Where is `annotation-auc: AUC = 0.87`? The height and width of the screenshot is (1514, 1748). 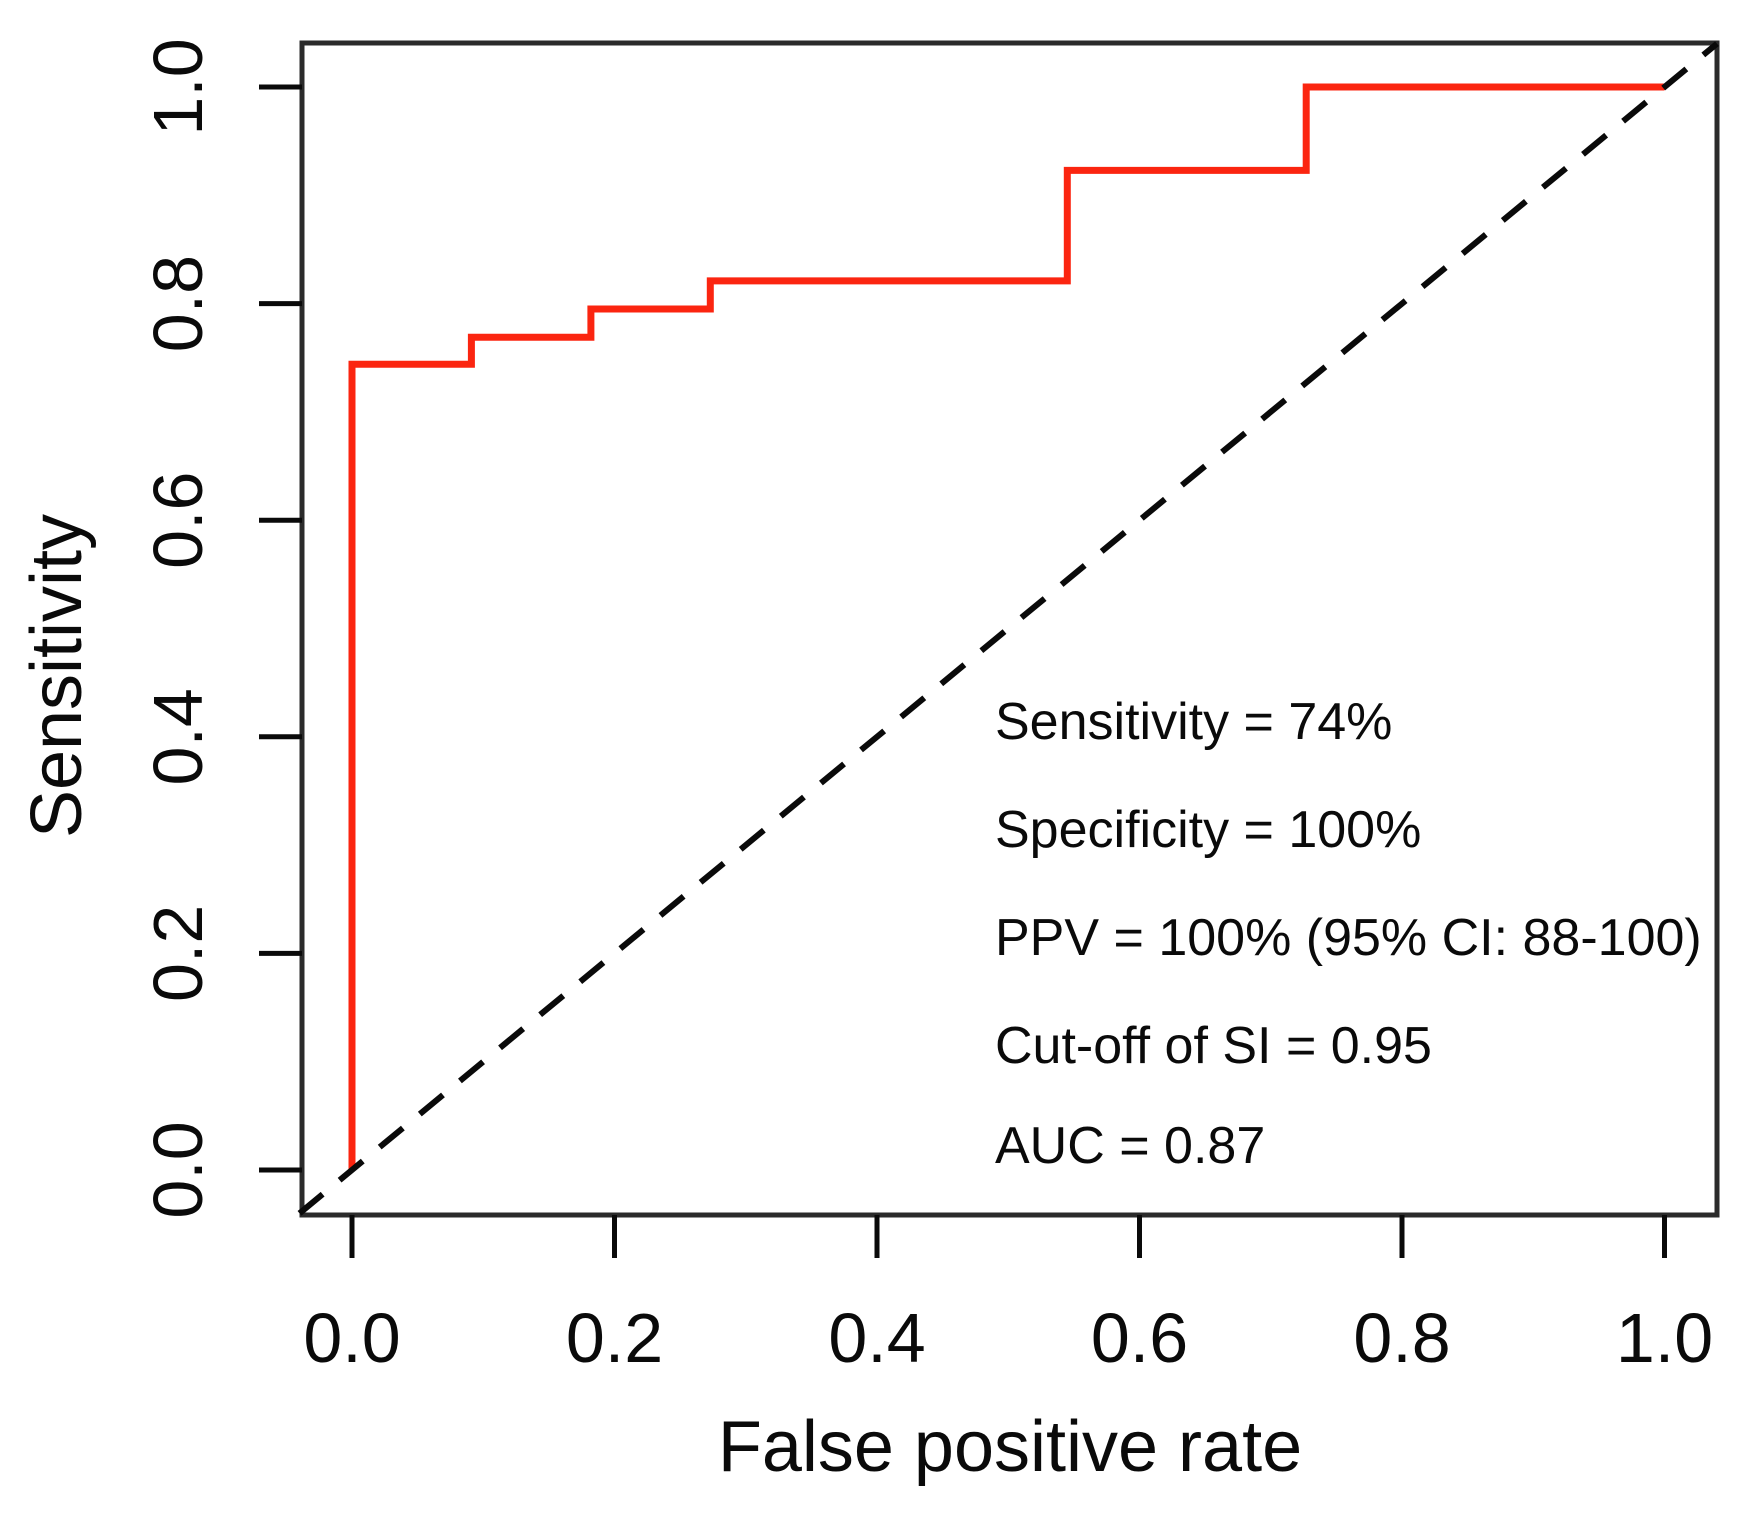 annotation-auc: AUC = 0.87 is located at coordinates (1130, 1146).